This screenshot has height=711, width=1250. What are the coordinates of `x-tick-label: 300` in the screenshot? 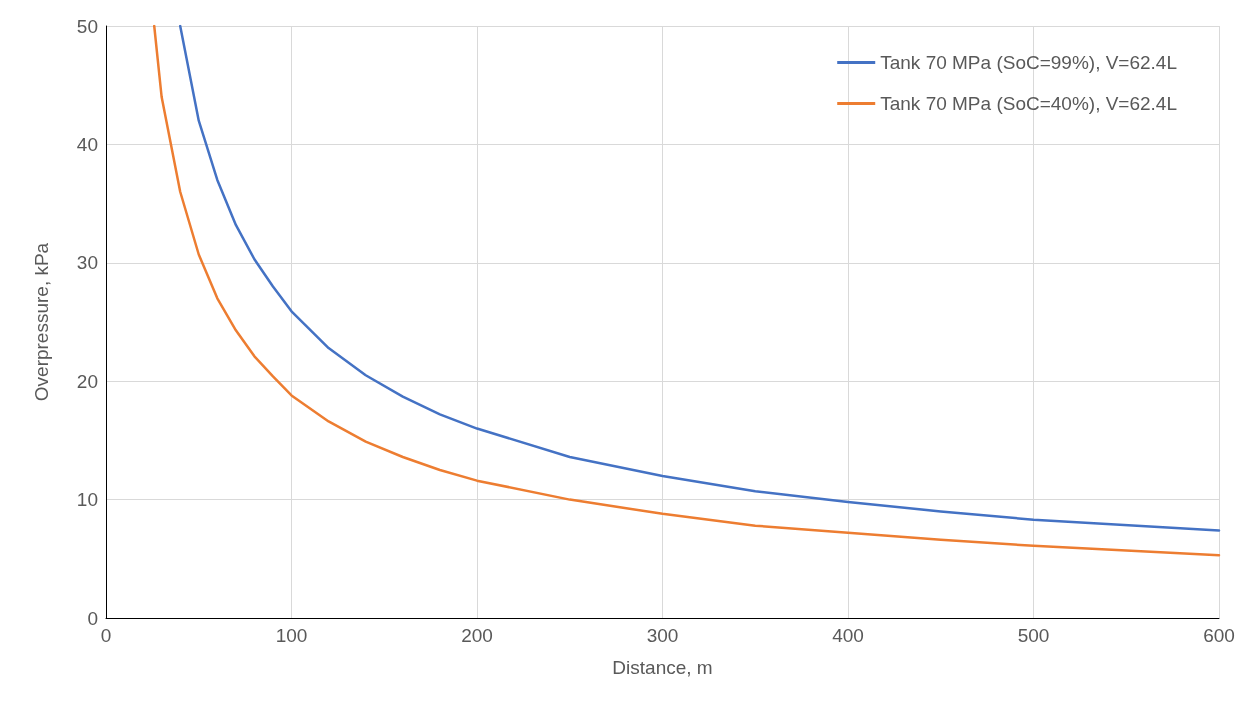 It's located at (662, 635).